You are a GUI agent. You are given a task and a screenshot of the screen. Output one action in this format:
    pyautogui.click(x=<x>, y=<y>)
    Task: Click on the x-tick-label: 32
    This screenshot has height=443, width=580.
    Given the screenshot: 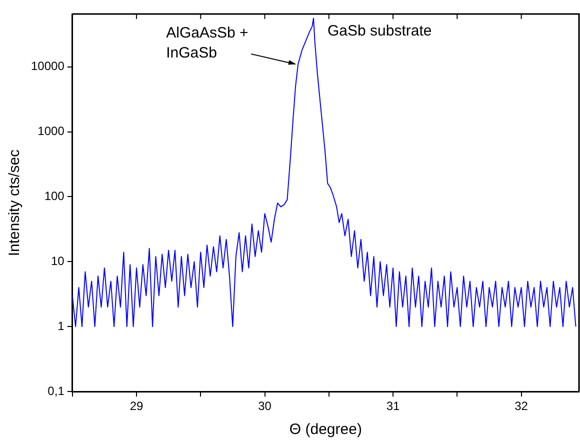 What is the action you would take?
    pyautogui.click(x=521, y=406)
    